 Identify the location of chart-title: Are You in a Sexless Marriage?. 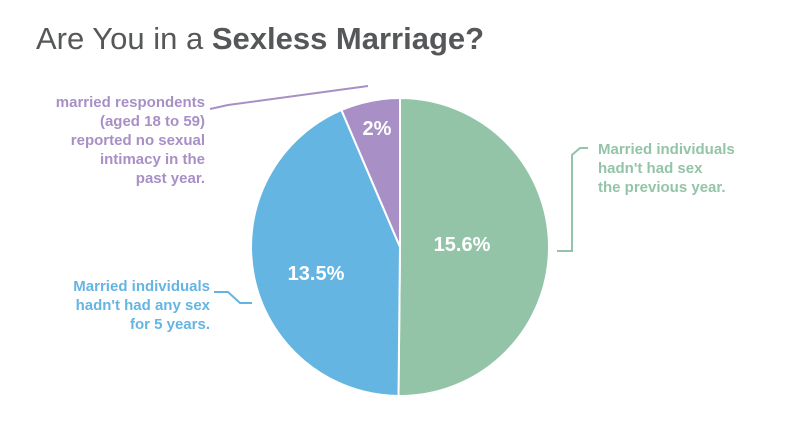
(260, 38).